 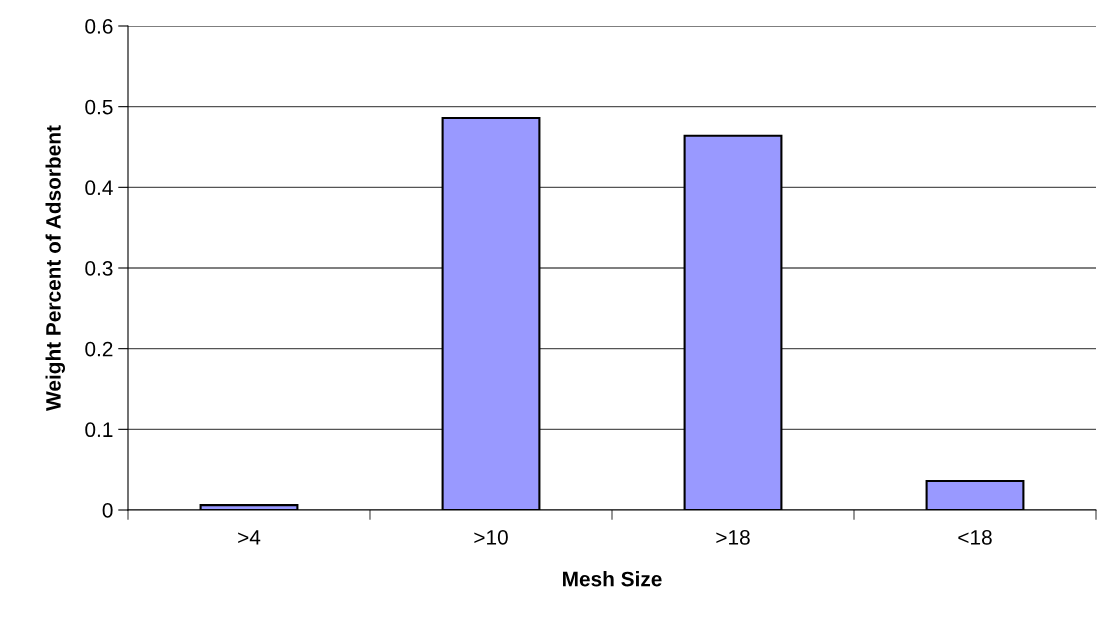 I want to click on y-tick-label: 0.1, so click(x=99, y=430).